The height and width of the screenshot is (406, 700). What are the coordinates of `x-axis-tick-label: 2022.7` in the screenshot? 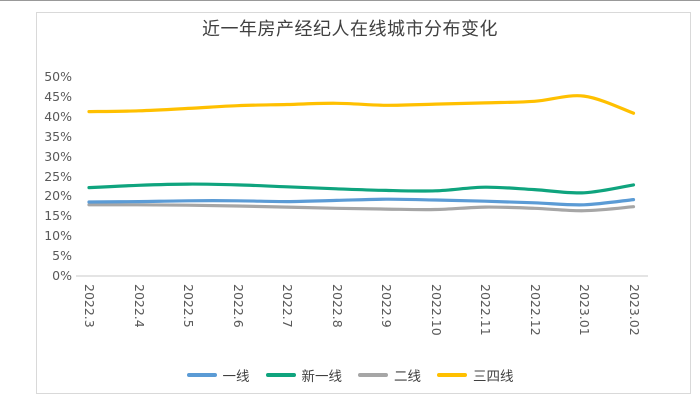 It's located at (287, 306).